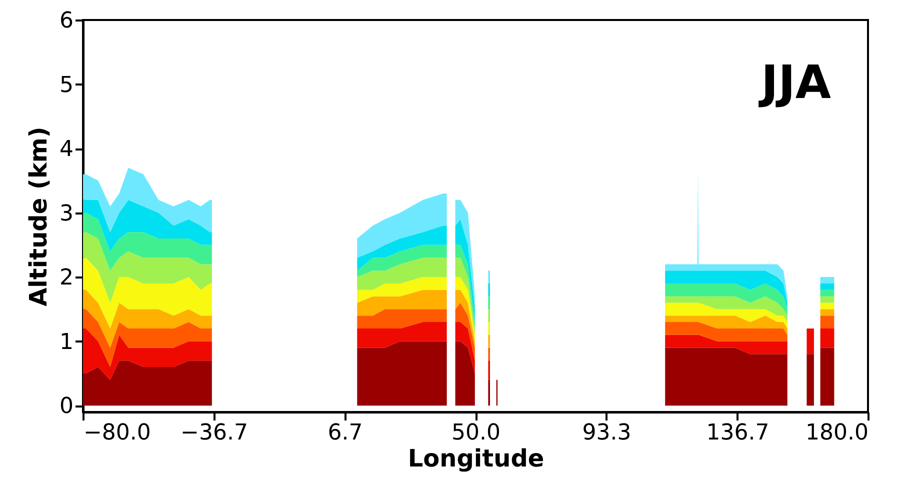 The width and height of the screenshot is (911, 500). What do you see at coordinates (67, 407) in the screenshot?
I see `y-tick-label: 0` at bounding box center [67, 407].